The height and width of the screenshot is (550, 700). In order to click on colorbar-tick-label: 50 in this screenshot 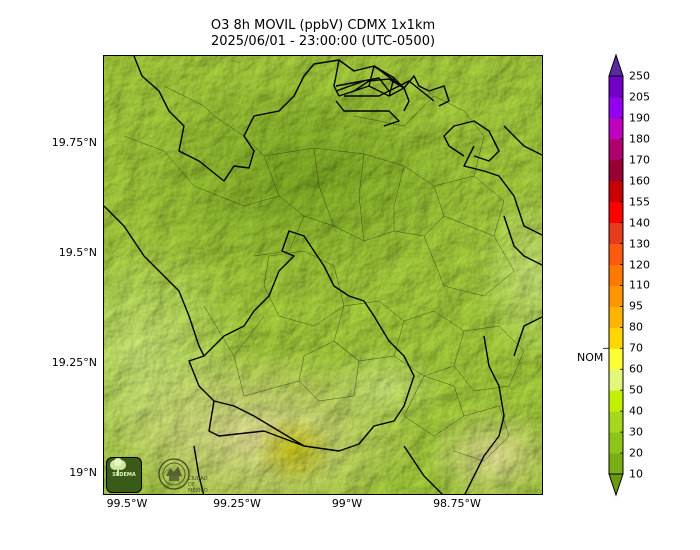, I will do `click(636, 390)`.